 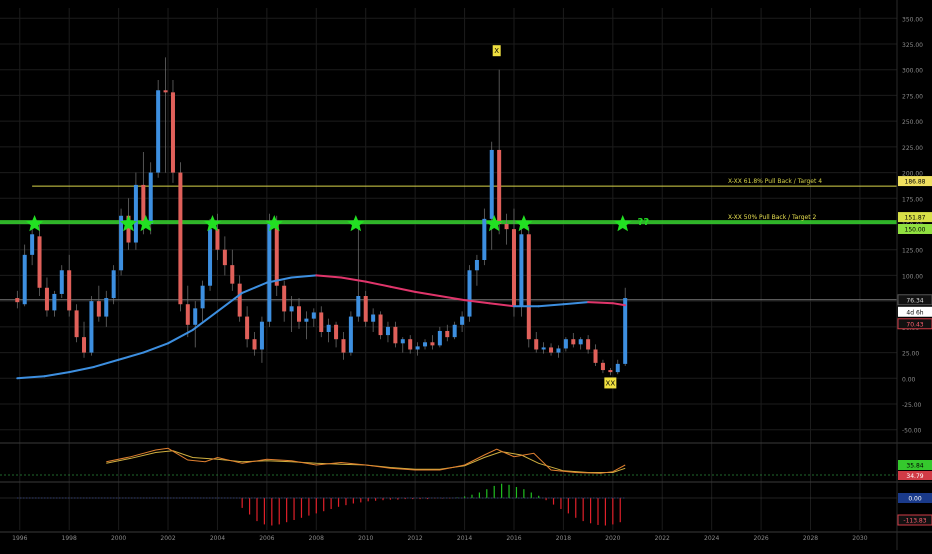 What do you see at coordinates (772, 217) in the screenshot?
I see `level-label-50: X-XX 50% Pull Back / Target 2` at bounding box center [772, 217].